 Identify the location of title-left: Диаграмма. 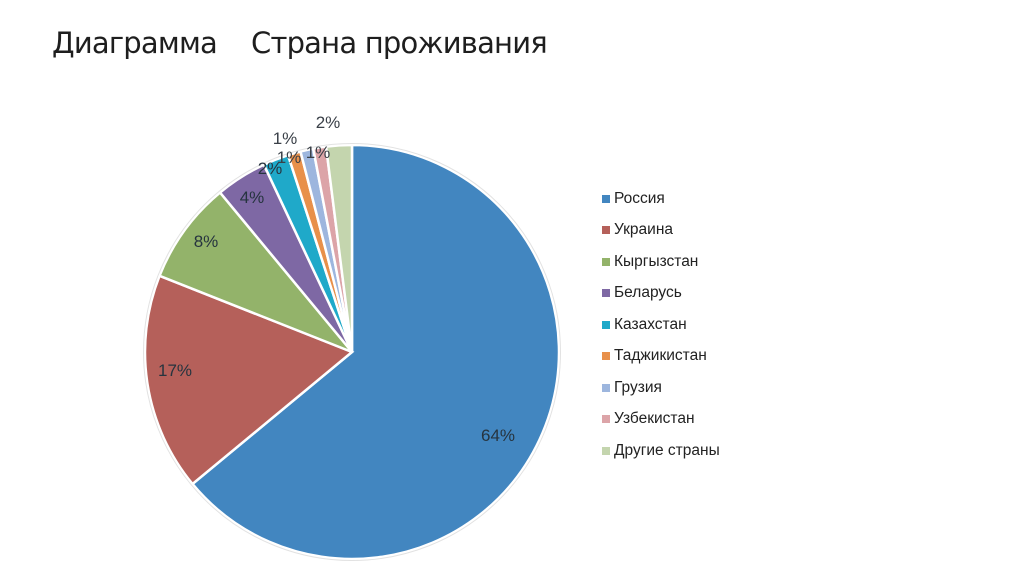
(135, 43).